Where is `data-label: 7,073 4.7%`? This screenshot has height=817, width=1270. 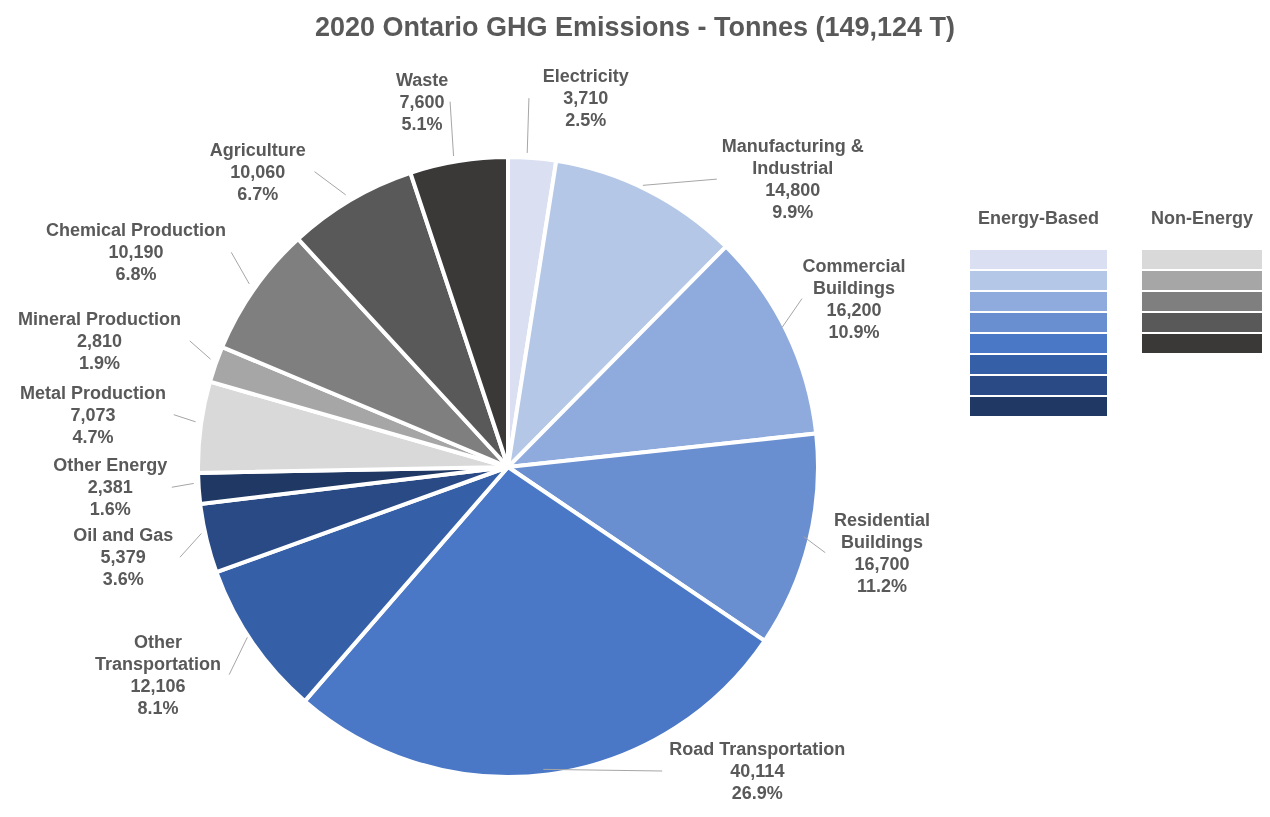
data-label: 7,073 4.7% is located at coordinates (93, 425).